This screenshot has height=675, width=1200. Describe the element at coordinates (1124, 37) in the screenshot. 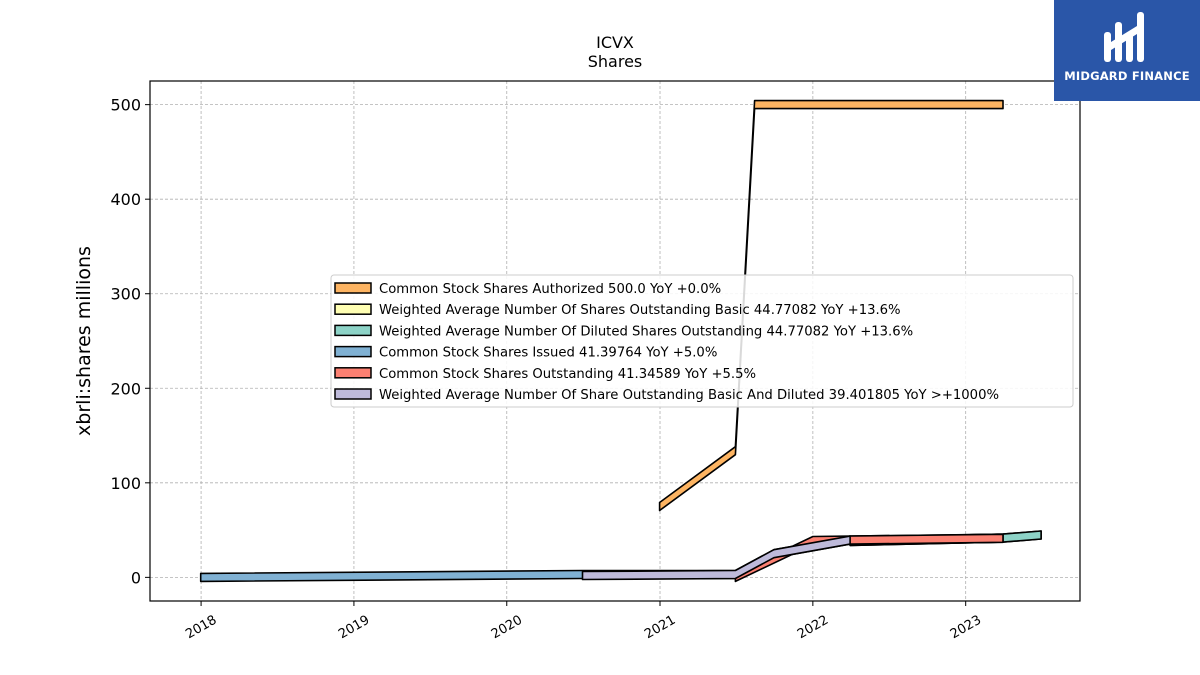

I see `logo-mark-icon` at that location.